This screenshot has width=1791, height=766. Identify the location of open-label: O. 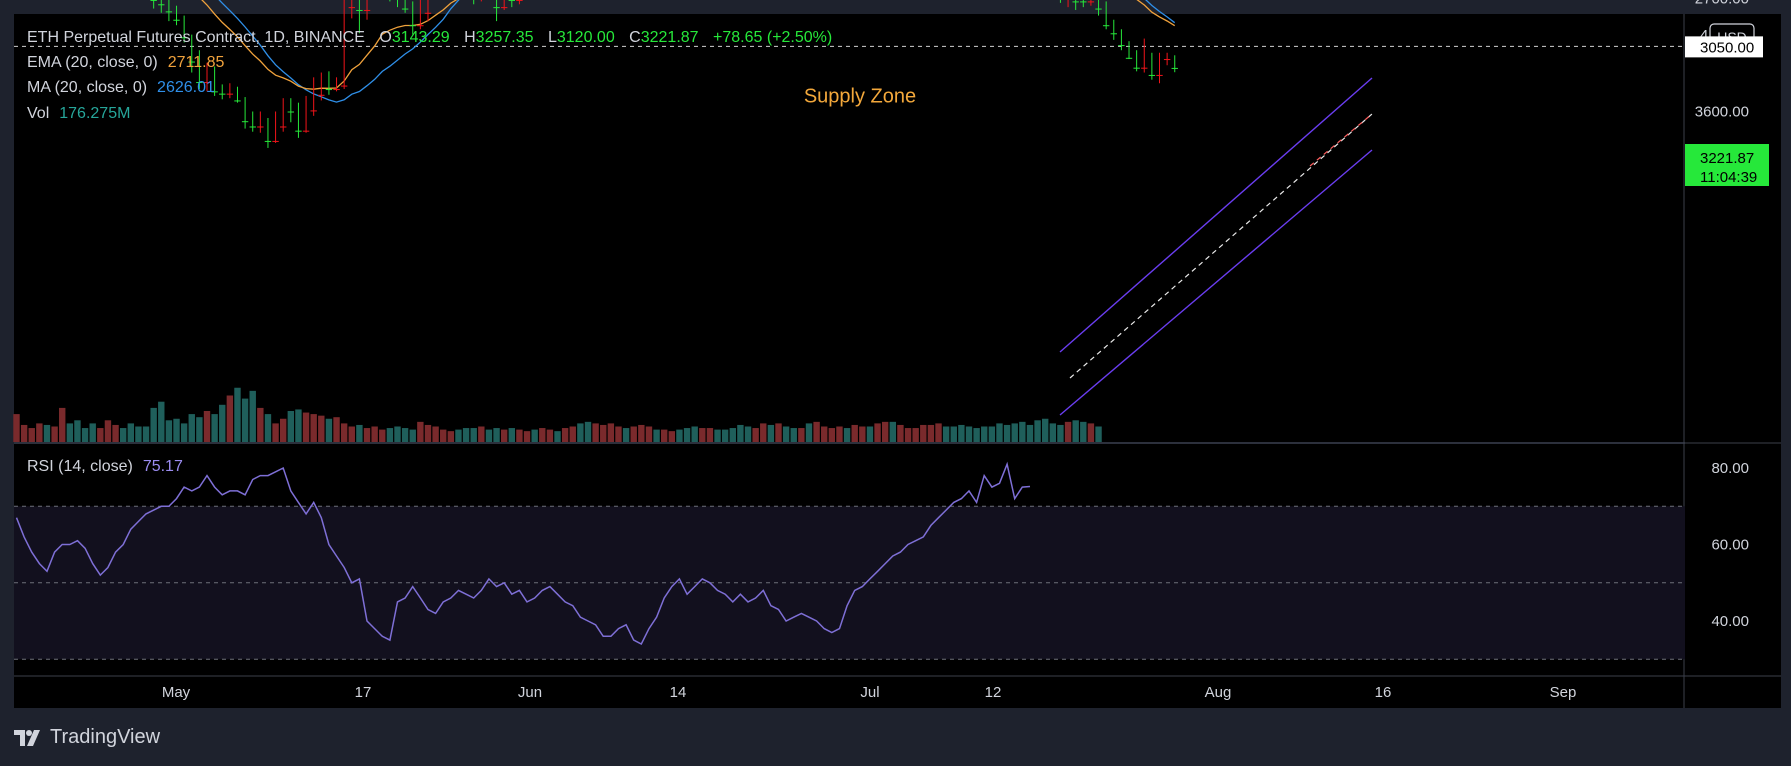
(385, 37).